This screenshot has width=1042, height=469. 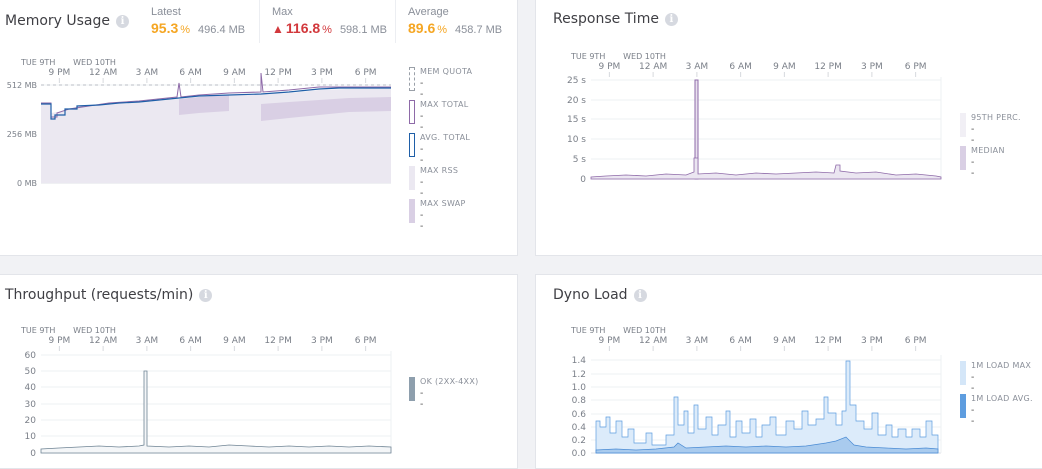 What do you see at coordinates (428, 12) in the screenshot?
I see `memory-average-label: Average` at bounding box center [428, 12].